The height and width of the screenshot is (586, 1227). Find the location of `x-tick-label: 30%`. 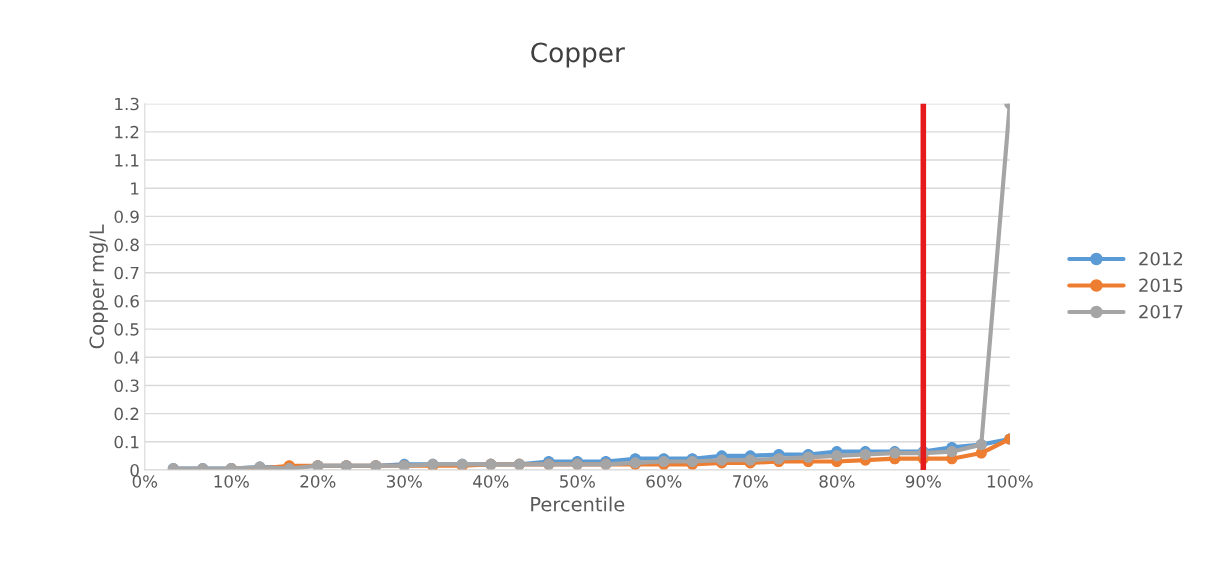

x-tick-label: 30% is located at coordinates (404, 481).